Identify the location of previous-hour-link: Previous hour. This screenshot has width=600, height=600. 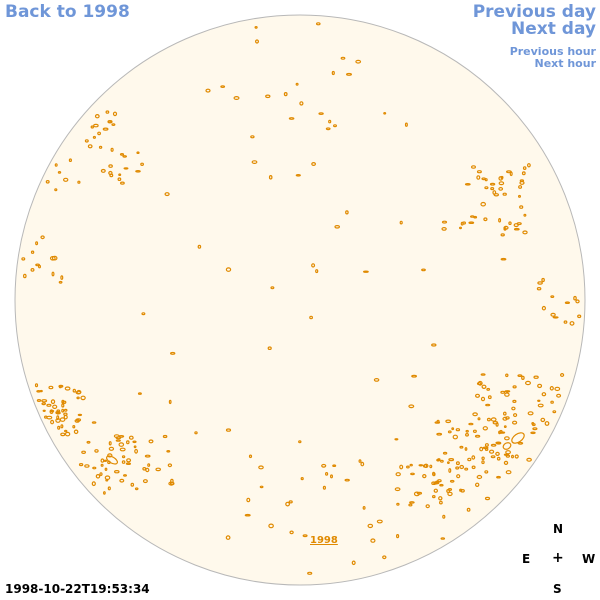
(552, 51).